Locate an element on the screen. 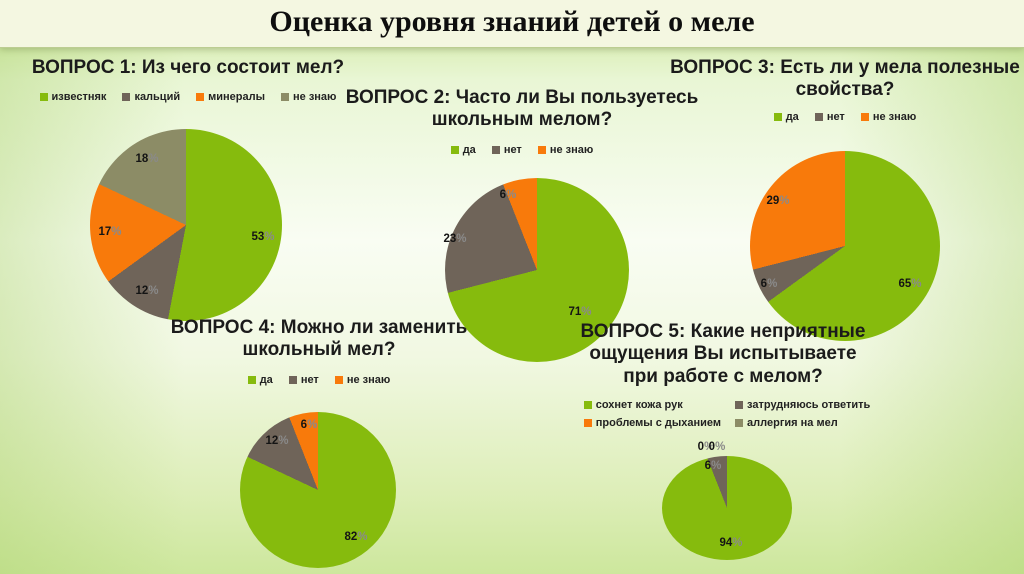  legend-item: проблемы с дыханием is located at coordinates (652, 423).